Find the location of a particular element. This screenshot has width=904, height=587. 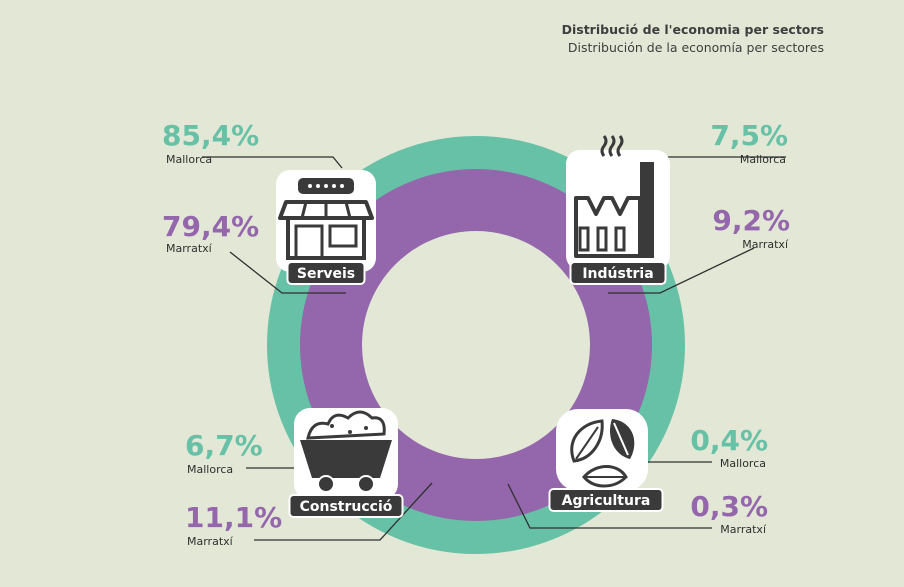

marratxi-value: 11,1% is located at coordinates (233, 517).